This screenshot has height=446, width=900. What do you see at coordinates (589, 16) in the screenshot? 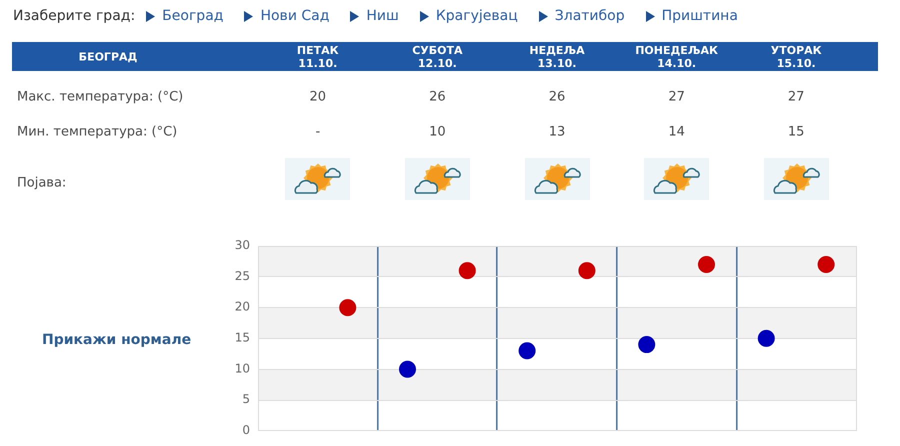
I see `text: Златибор` at bounding box center [589, 16].